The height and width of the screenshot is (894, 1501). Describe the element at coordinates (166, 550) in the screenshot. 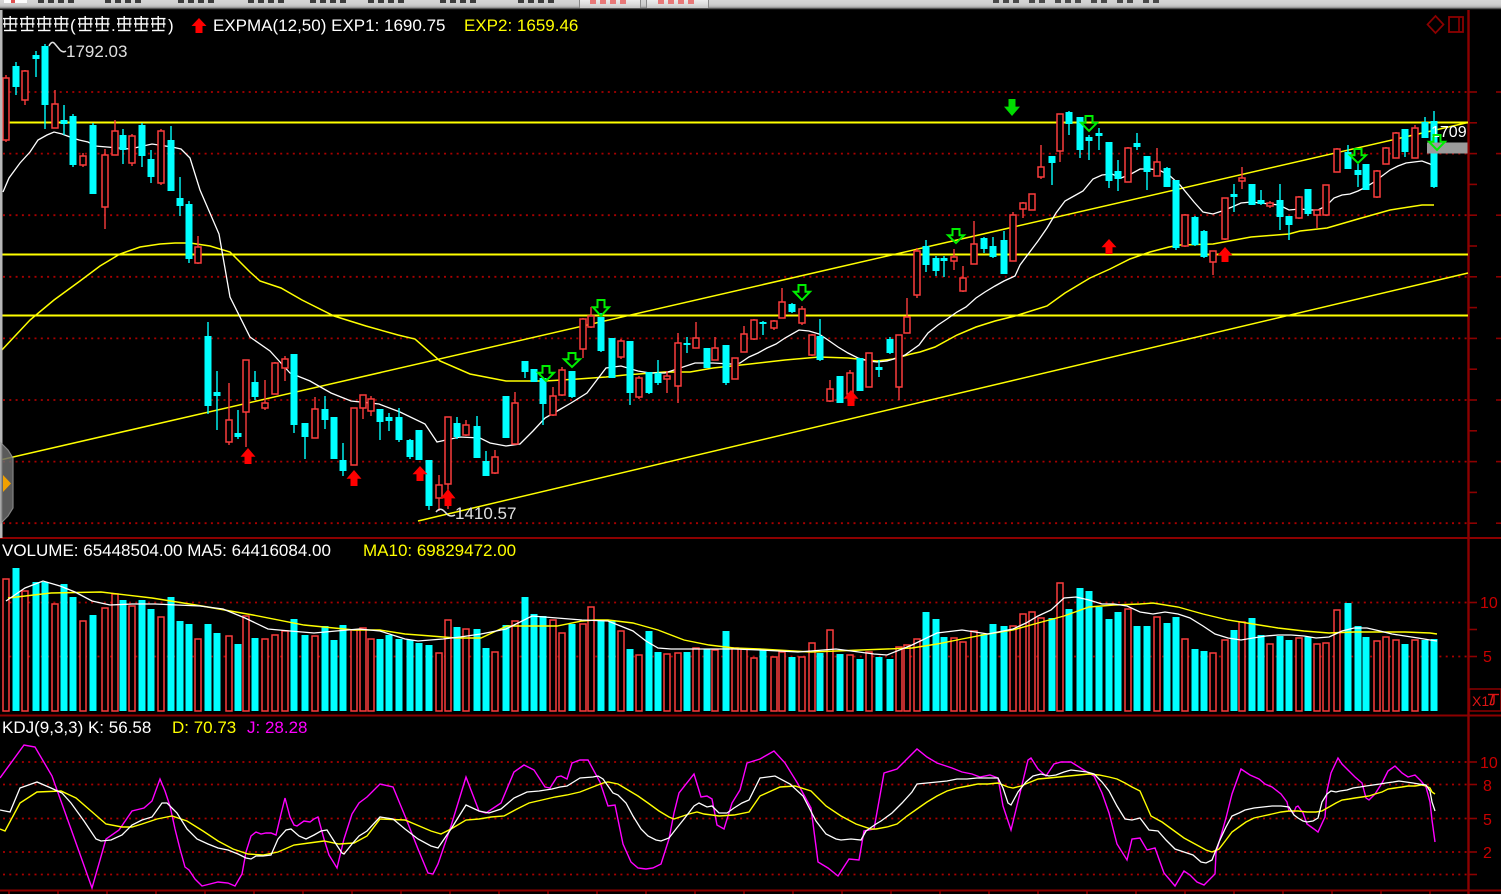

I see `svg-text:VOLUME: 65448504.00 MA5: 6441: VOLUME: 65448504.00 MA5: 64416084.00` at that location.